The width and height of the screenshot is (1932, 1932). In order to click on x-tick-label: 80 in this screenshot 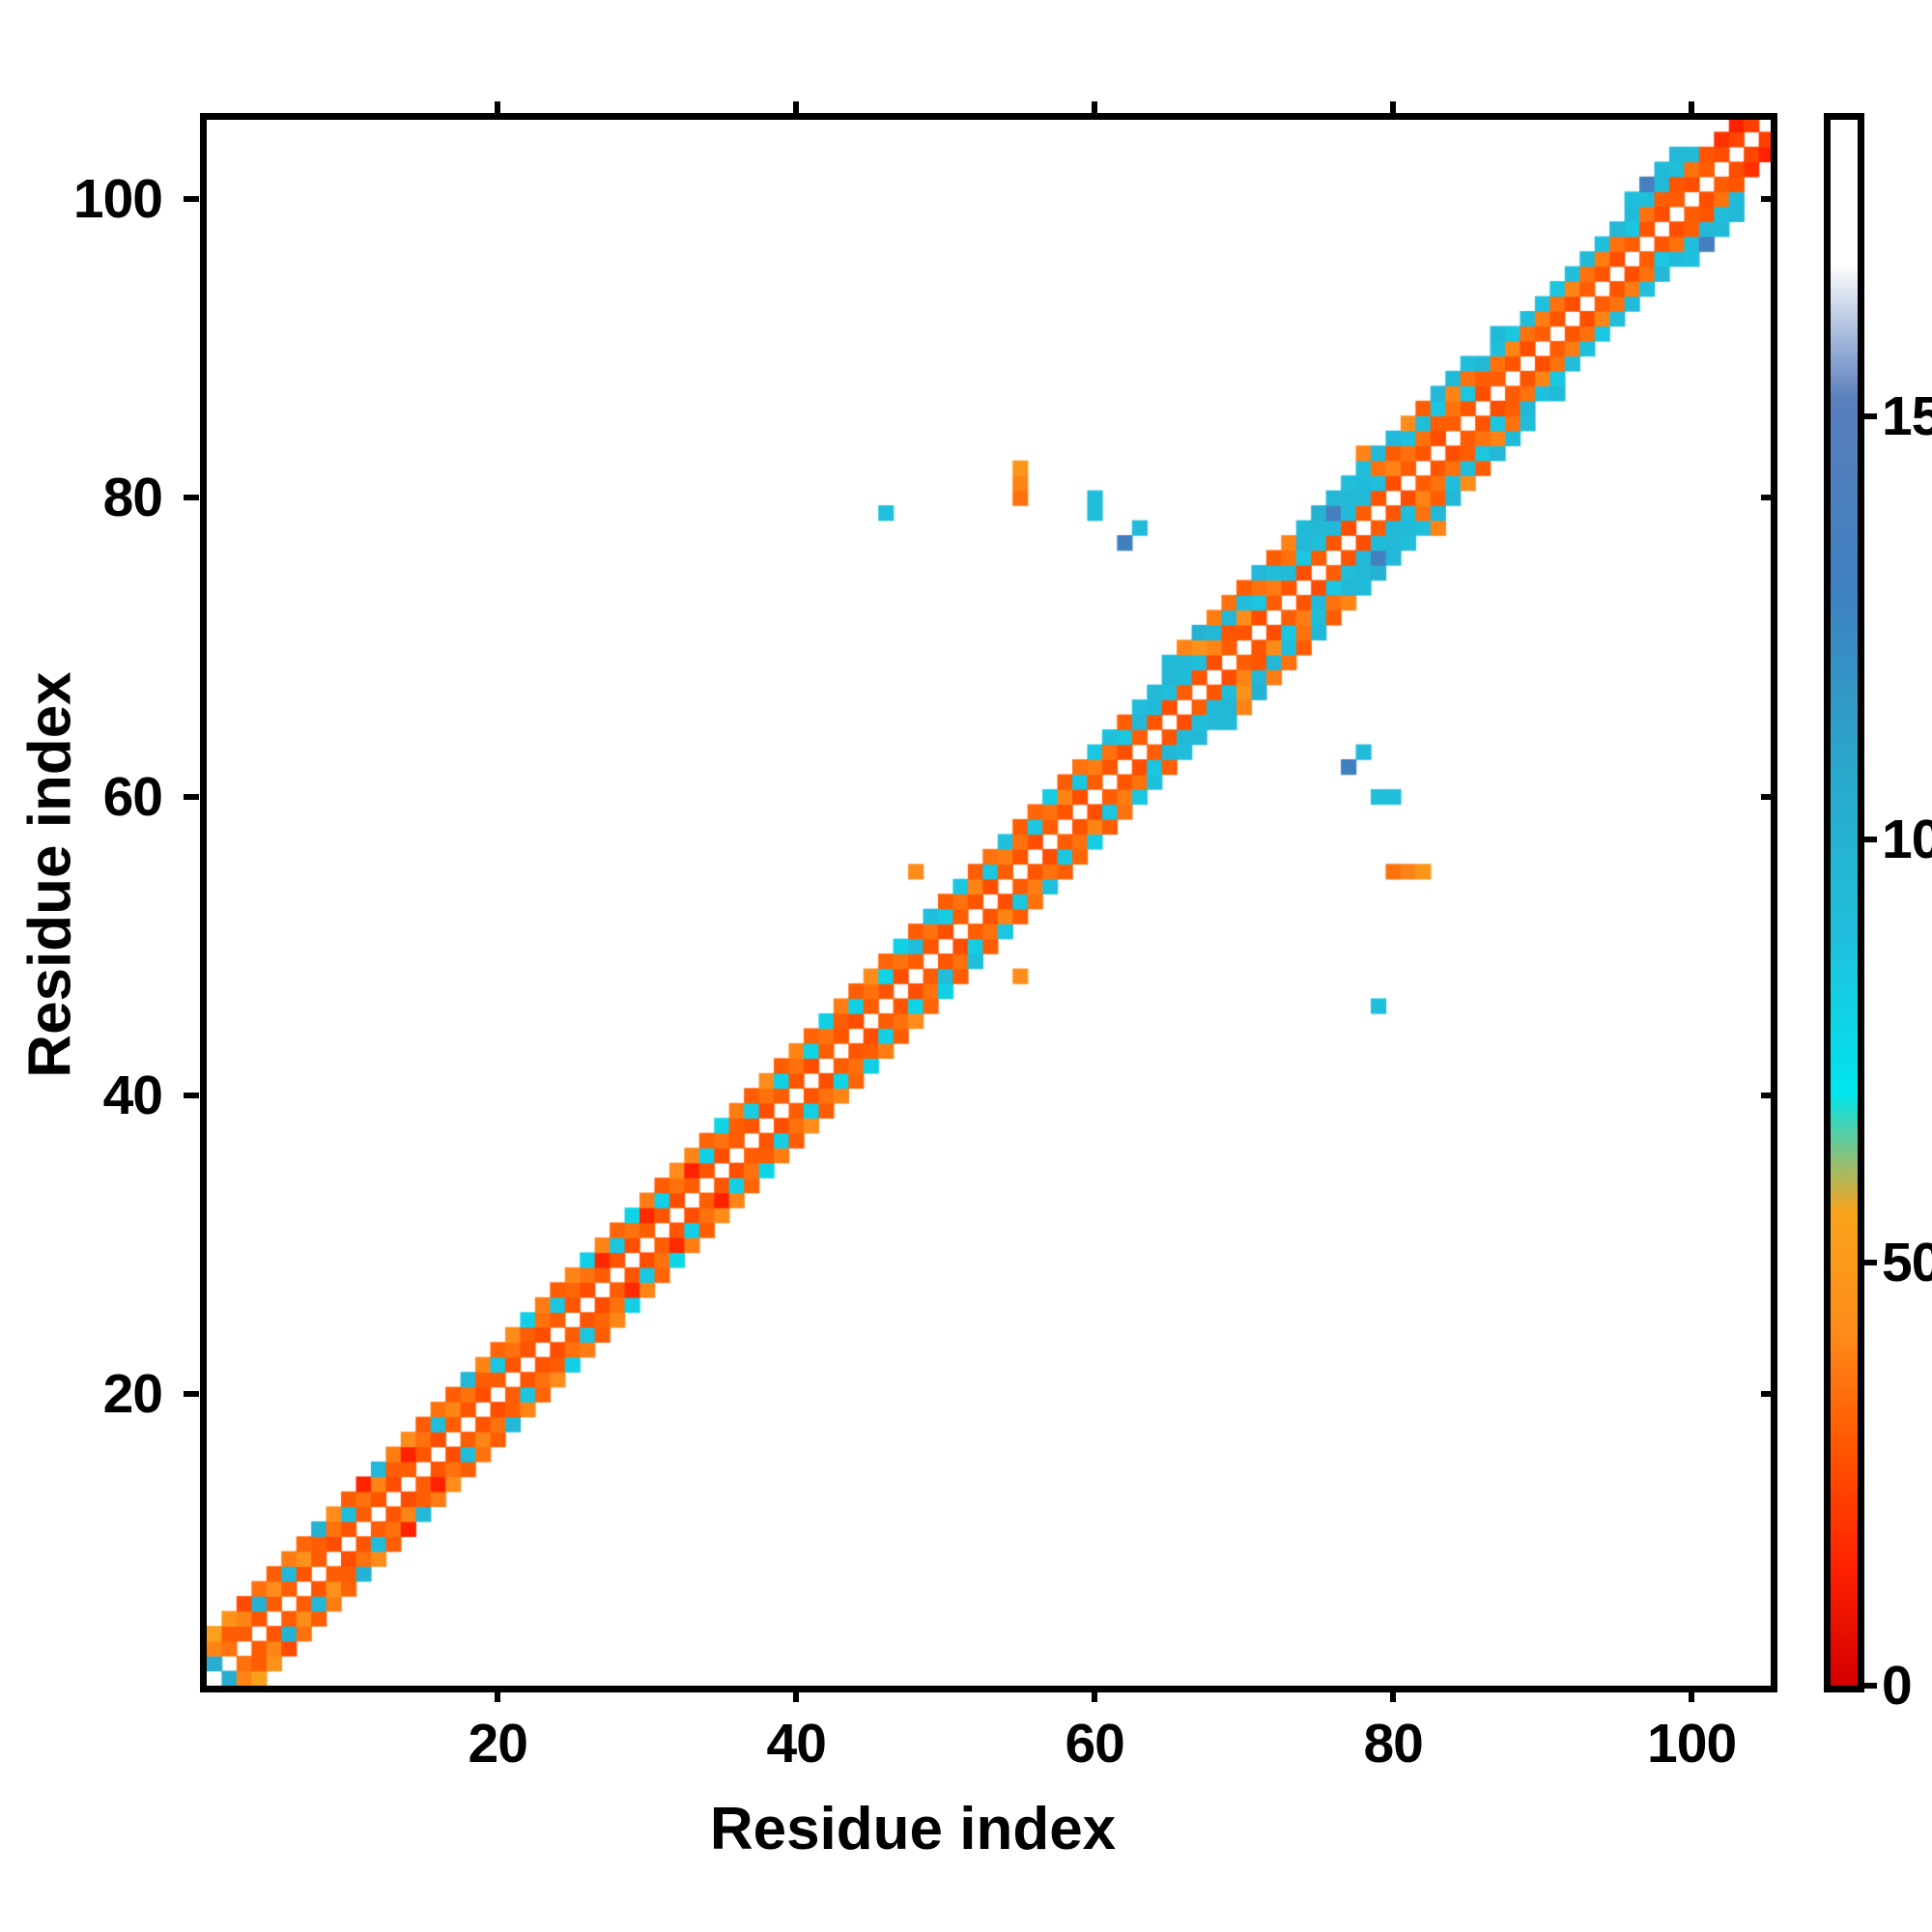, I will do `click(1393, 1744)`.